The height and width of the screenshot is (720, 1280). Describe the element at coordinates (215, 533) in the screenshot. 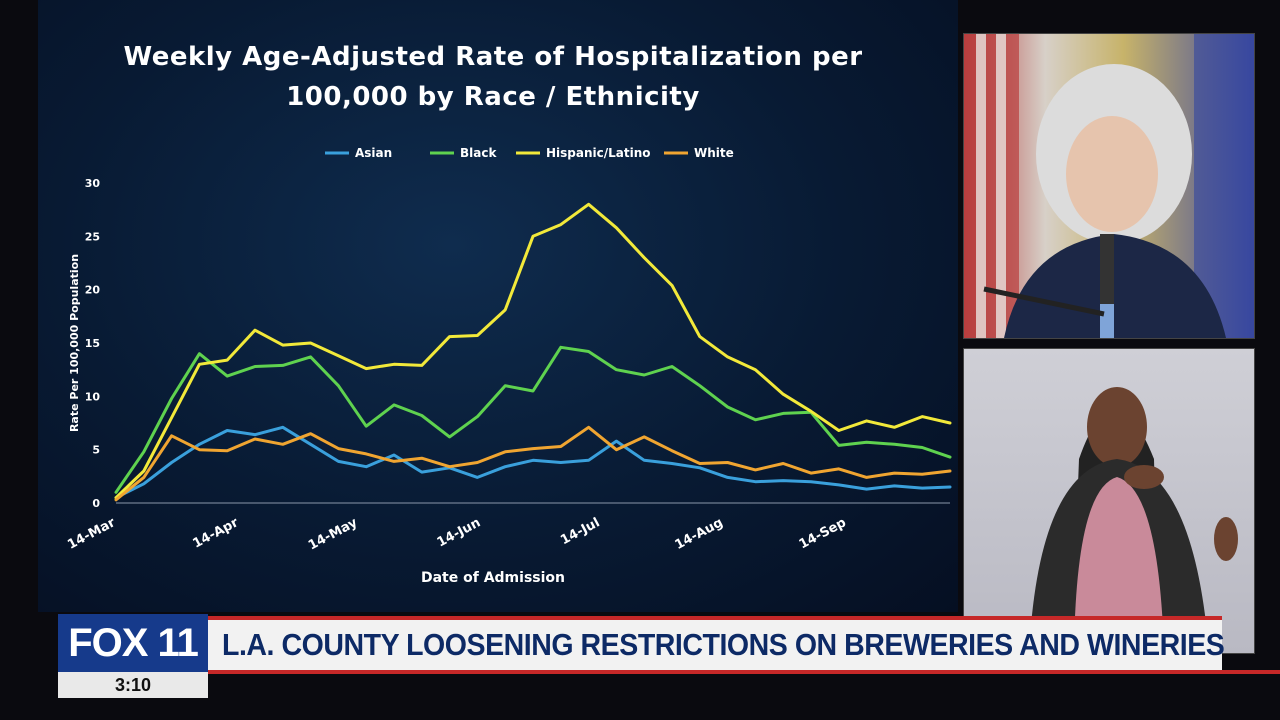

I see `x-tick-label: 14-Apr` at that location.